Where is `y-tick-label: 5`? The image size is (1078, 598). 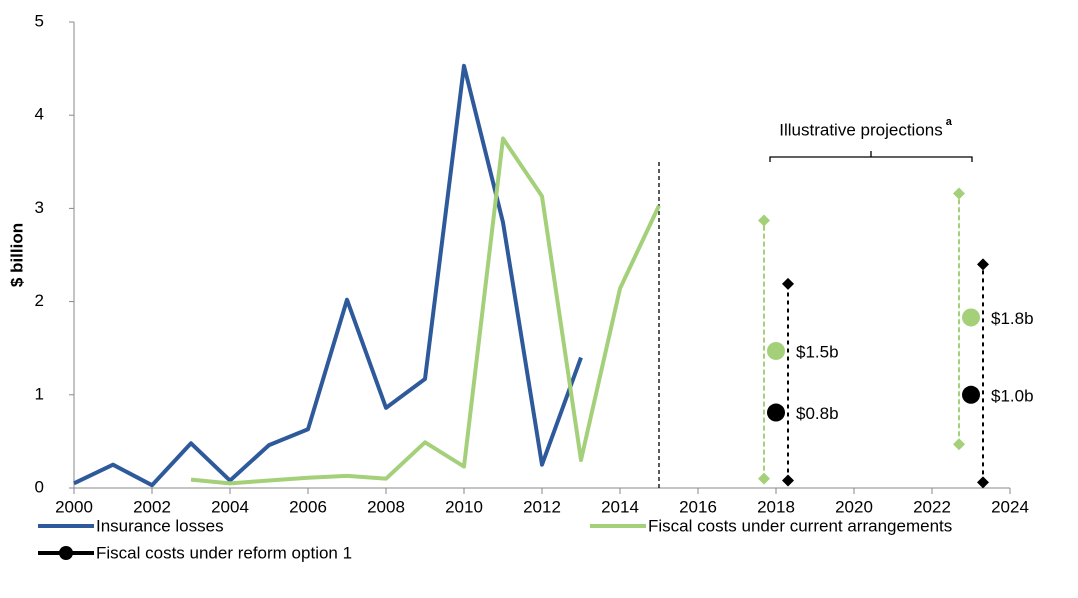
y-tick-label: 5 is located at coordinates (39, 20).